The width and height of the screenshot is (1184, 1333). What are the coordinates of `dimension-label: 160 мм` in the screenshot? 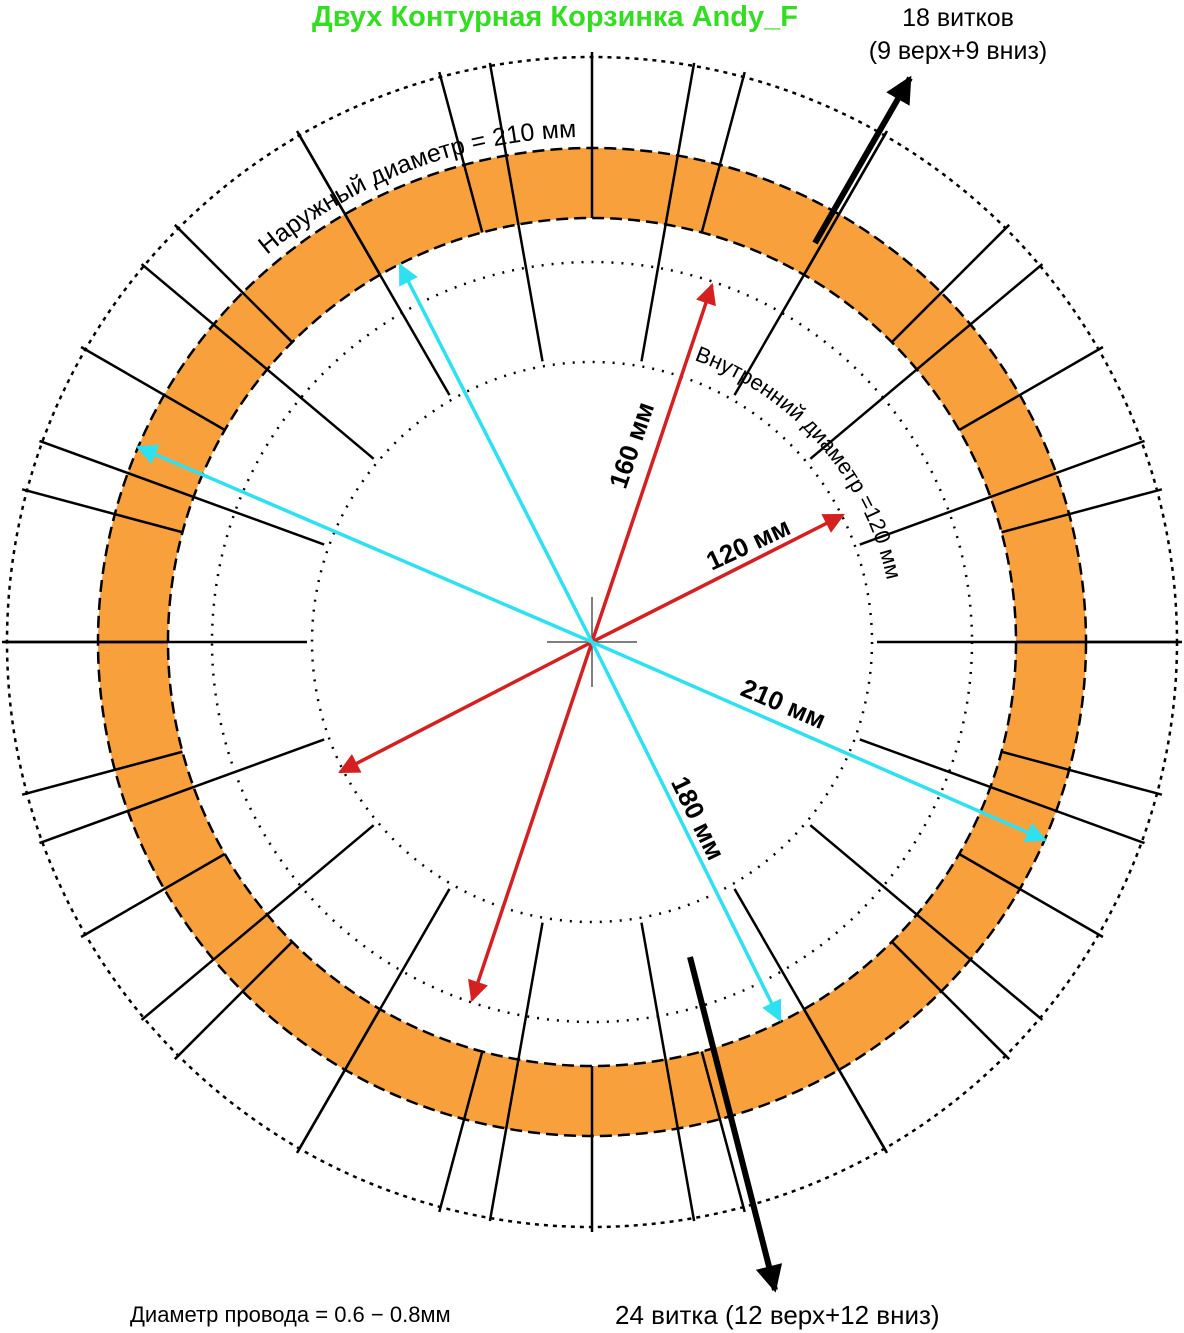 It's located at (631, 445).